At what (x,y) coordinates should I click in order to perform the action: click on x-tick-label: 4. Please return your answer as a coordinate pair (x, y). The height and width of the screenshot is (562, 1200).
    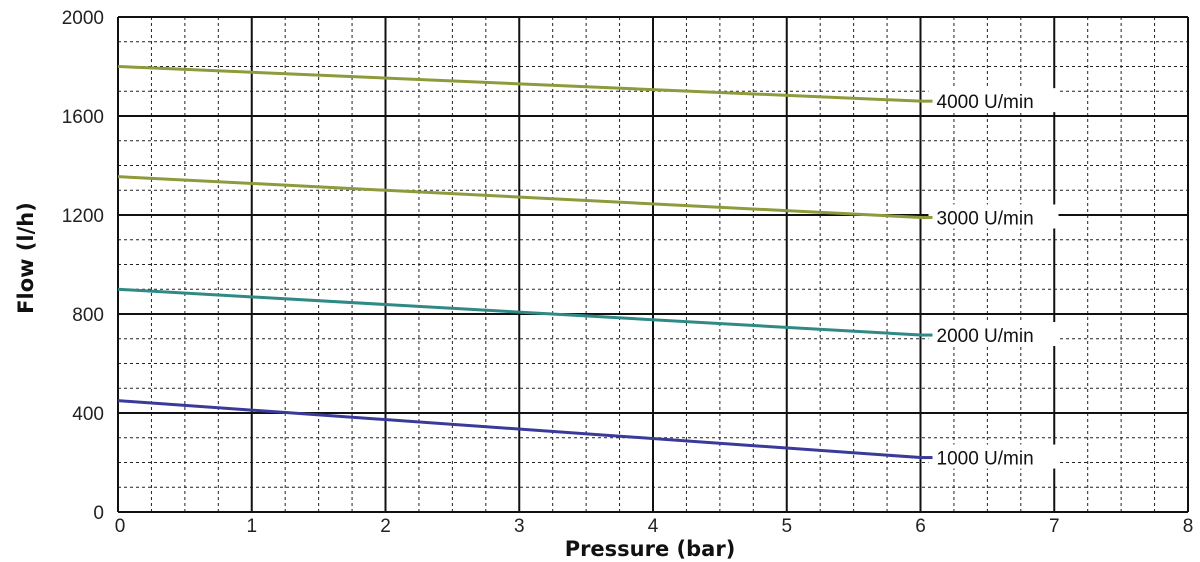
    Looking at the image, I should click on (653, 526).